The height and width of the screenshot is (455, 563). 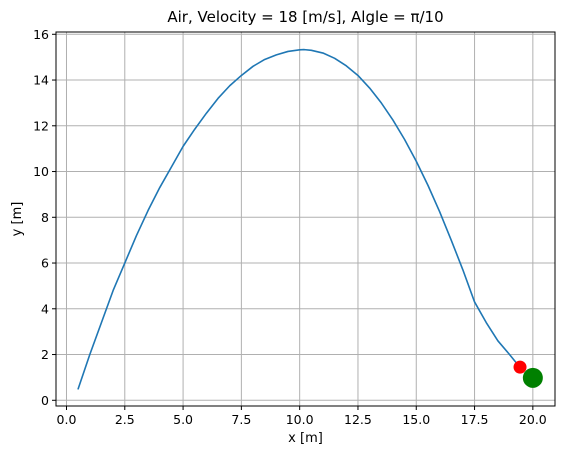 I want to click on y-tick-label: 4, so click(x=45, y=308).